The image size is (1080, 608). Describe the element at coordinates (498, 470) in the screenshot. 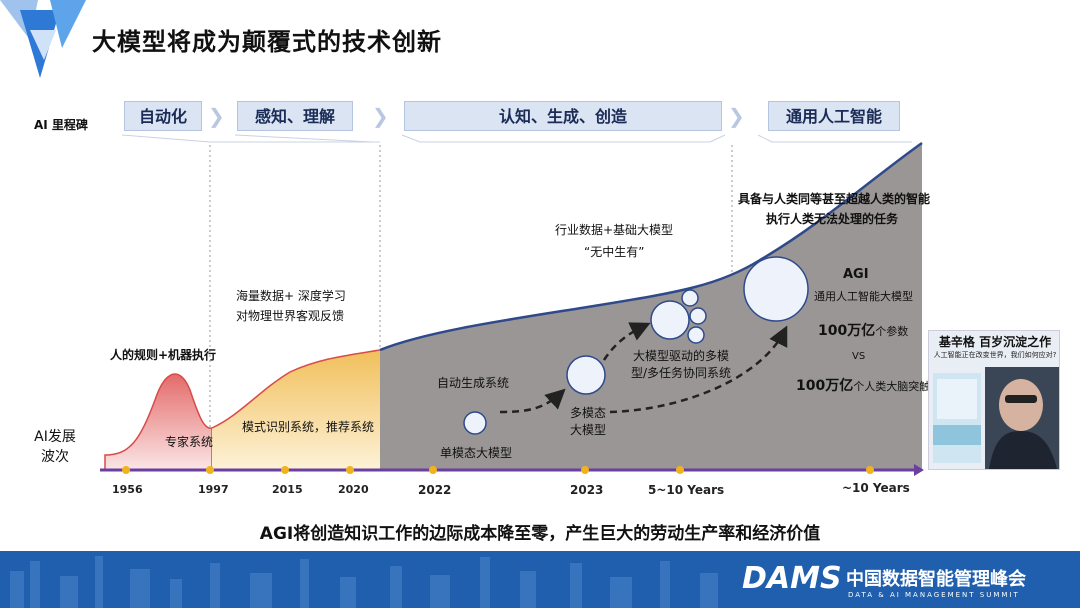

I see `timeline-dots` at that location.